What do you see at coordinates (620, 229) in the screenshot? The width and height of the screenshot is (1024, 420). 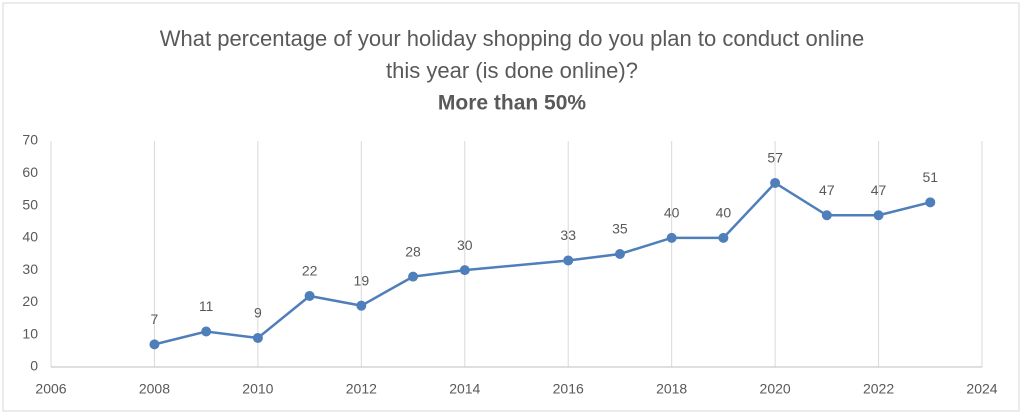 I see `data-label: 35` at bounding box center [620, 229].